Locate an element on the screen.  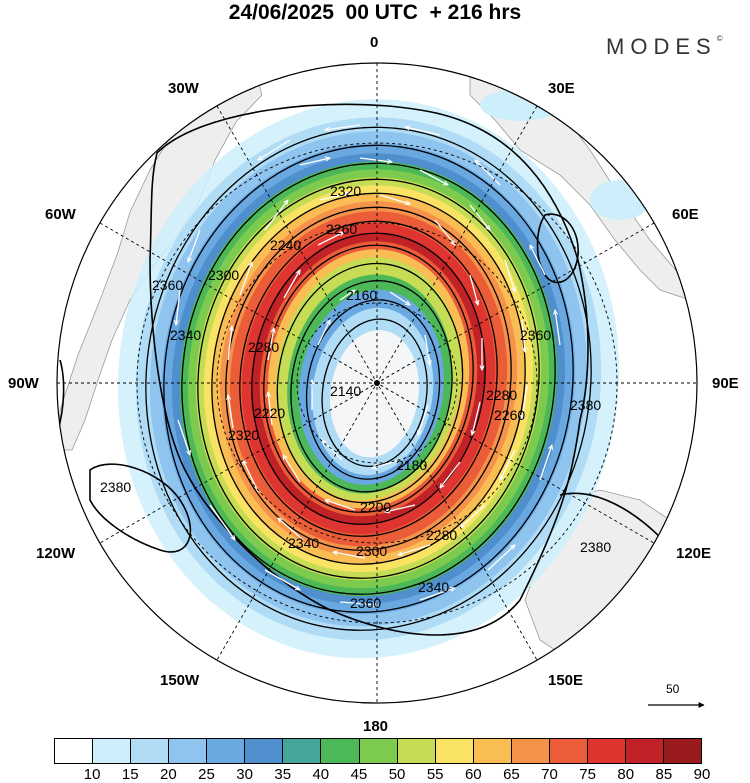
contour-label: 2160 is located at coordinates (361, 295).